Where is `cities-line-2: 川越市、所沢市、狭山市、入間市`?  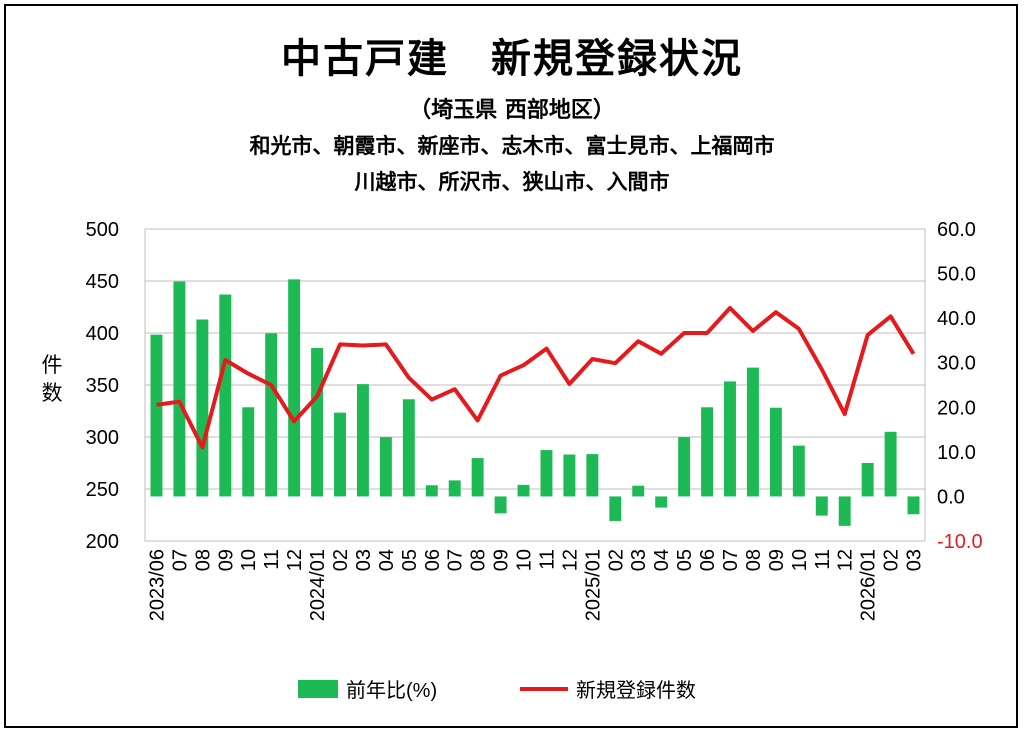
cities-line-2: 川越市、所沢市、狭山市、入間市 is located at coordinates (512, 182).